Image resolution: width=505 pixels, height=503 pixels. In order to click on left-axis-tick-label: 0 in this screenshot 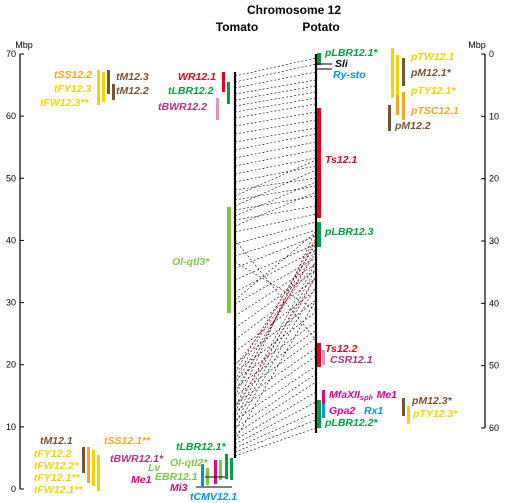, I will do `click(13, 489)`.